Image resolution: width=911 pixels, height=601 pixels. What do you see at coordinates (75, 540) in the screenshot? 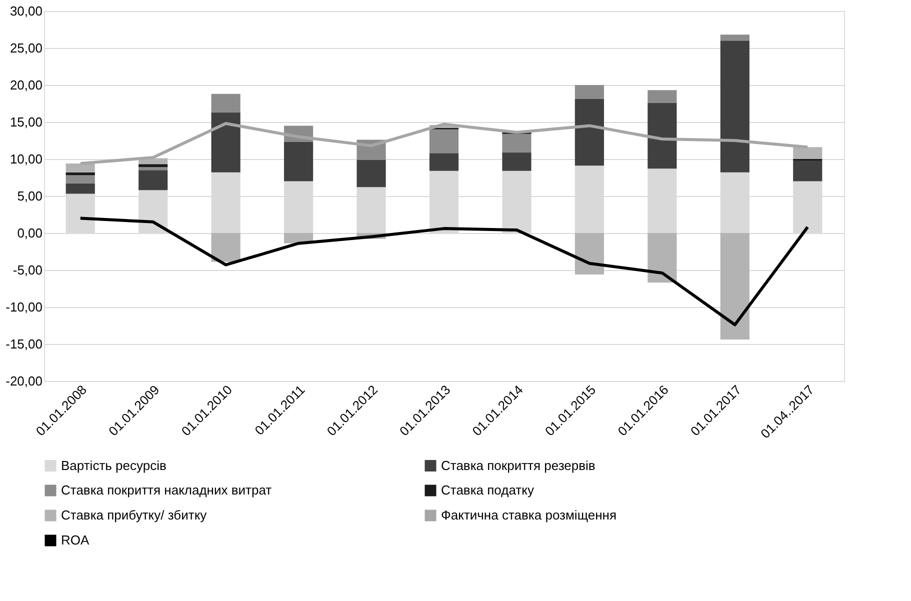
I see `legend-label: ROA` at bounding box center [75, 540].